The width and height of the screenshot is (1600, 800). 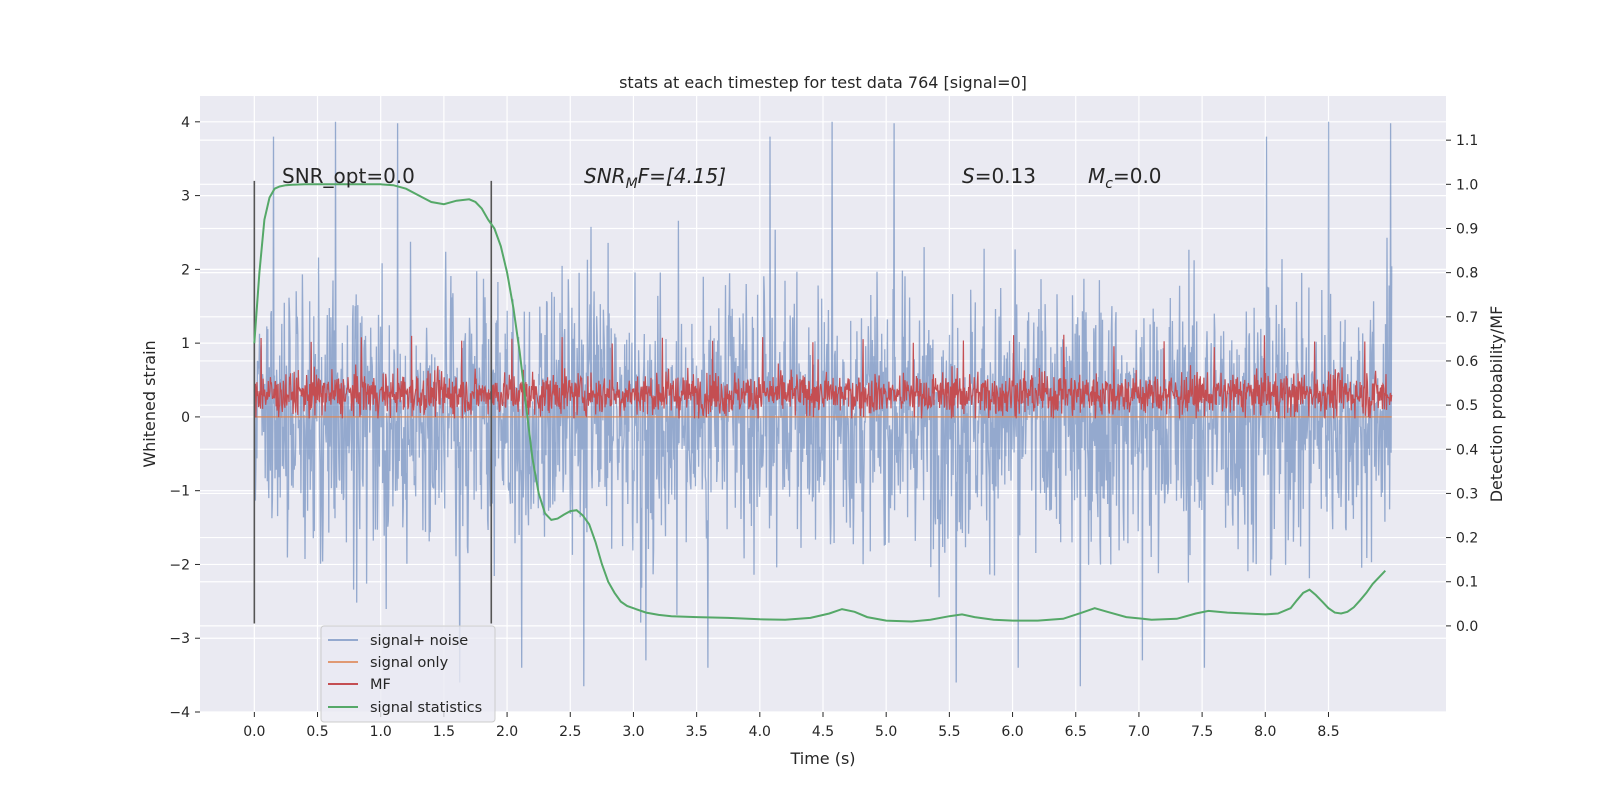 What do you see at coordinates (633, 732) in the screenshot?
I see `x-tick-label: 3.0` at bounding box center [633, 732].